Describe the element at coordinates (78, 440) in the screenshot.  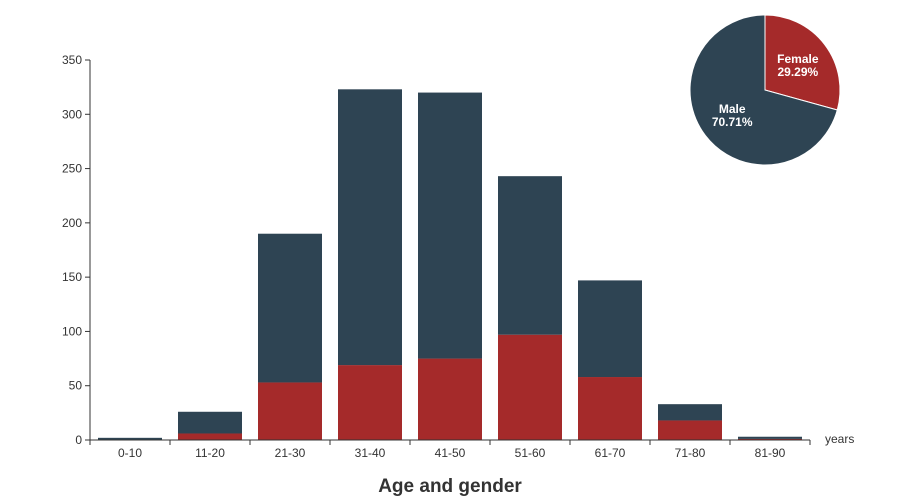
I see `y-tick-label: 0` at that location.